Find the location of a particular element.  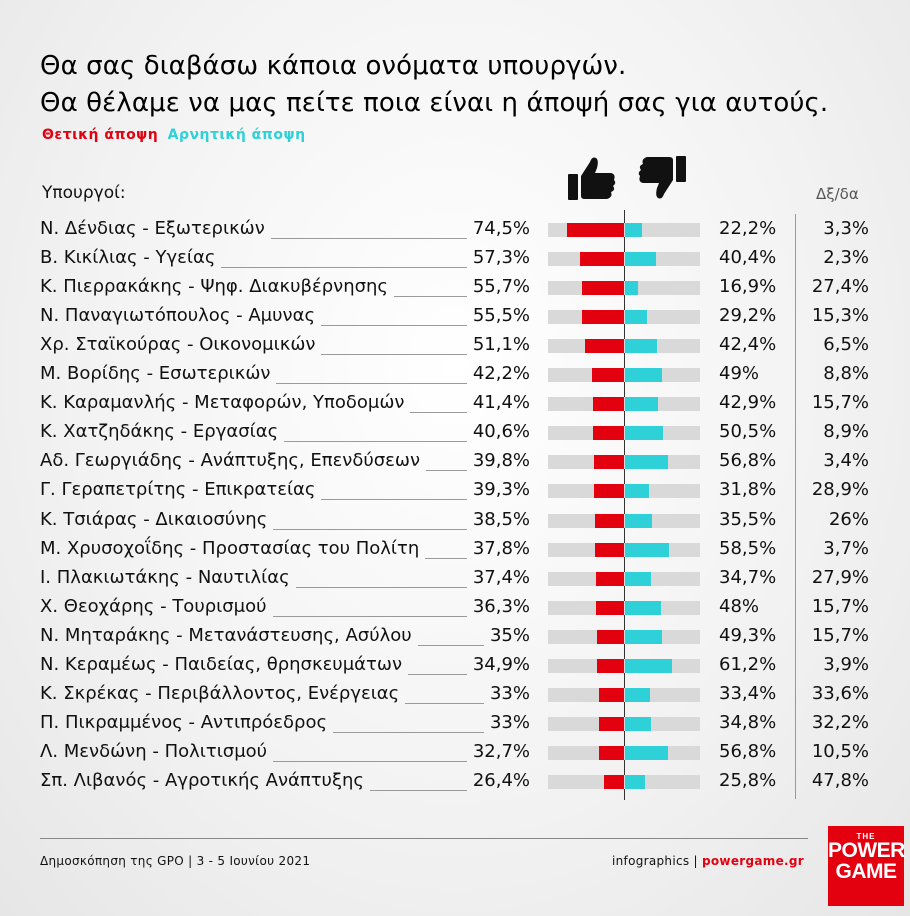

dk-value-label: 8,8% is located at coordinates (846, 374).